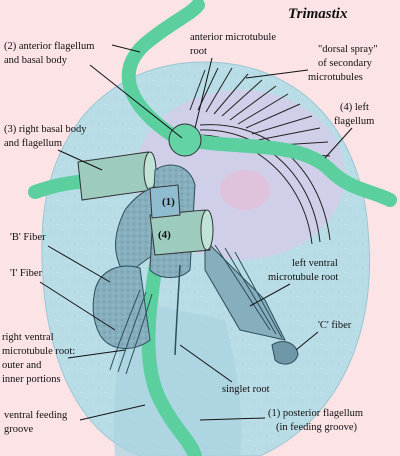 The image size is (400, 456). What do you see at coordinates (345, 63) in the screenshot?
I see `svg-text: of secondary` at bounding box center [345, 63].